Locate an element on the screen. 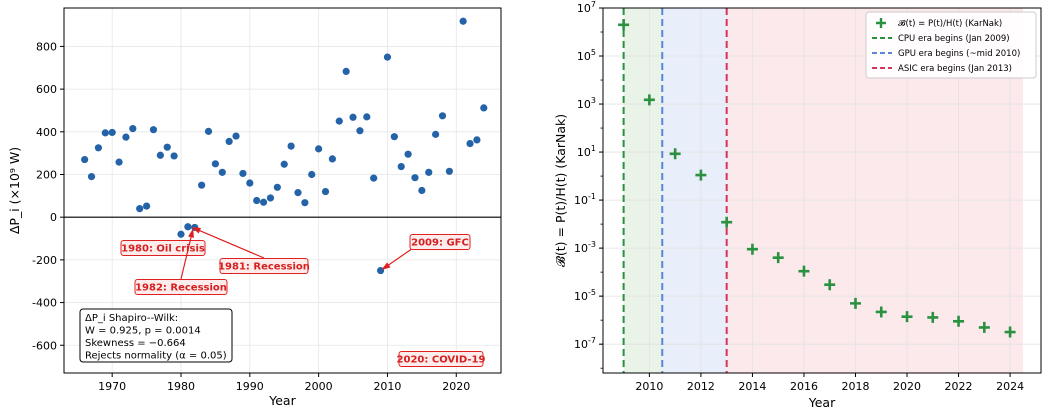 The height and width of the screenshot is (414, 1047). y-tick-label: 10⁷ is located at coordinates (586, 7).